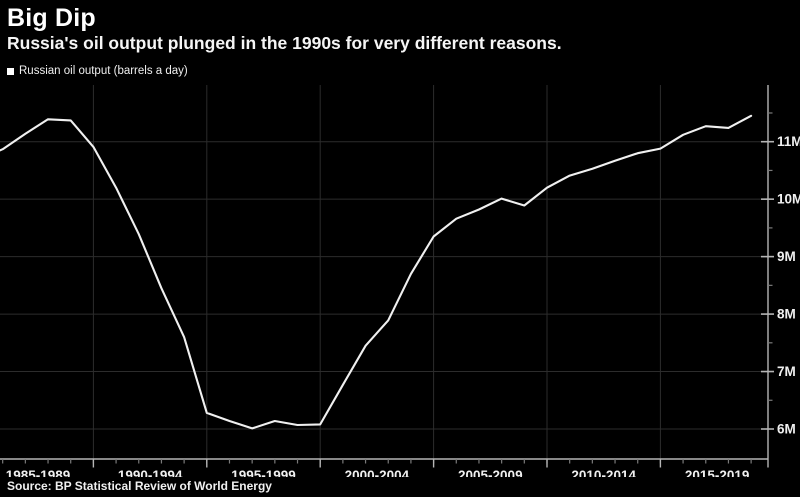 The image size is (800, 497). I want to click on x-tick-label: 1985-1989, so click(38, 472).